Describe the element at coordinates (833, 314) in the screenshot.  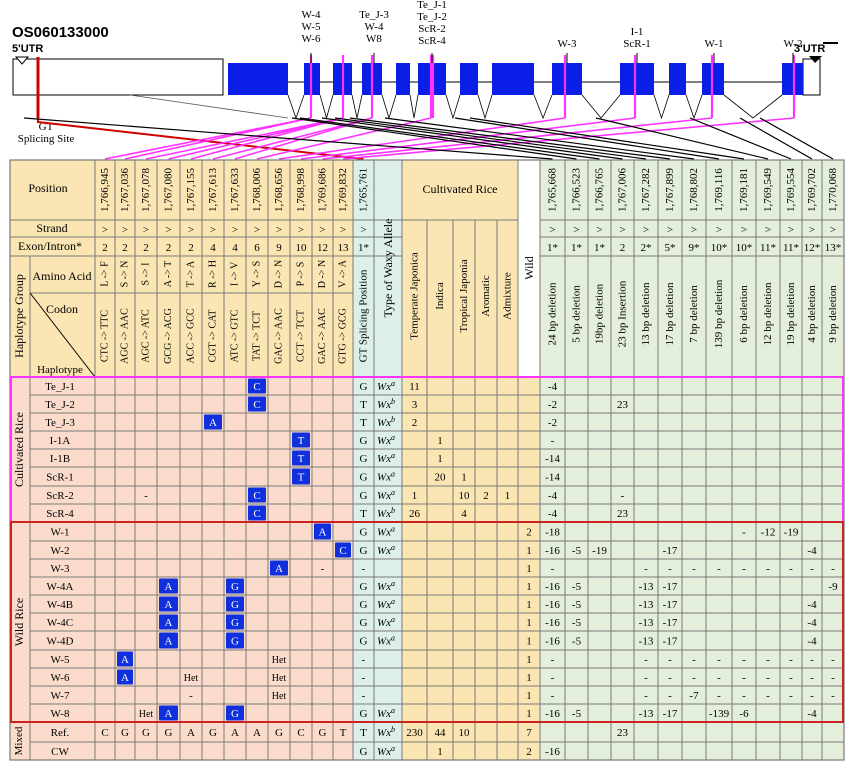
I see `indel-type: 9 bp deletion` at that location.